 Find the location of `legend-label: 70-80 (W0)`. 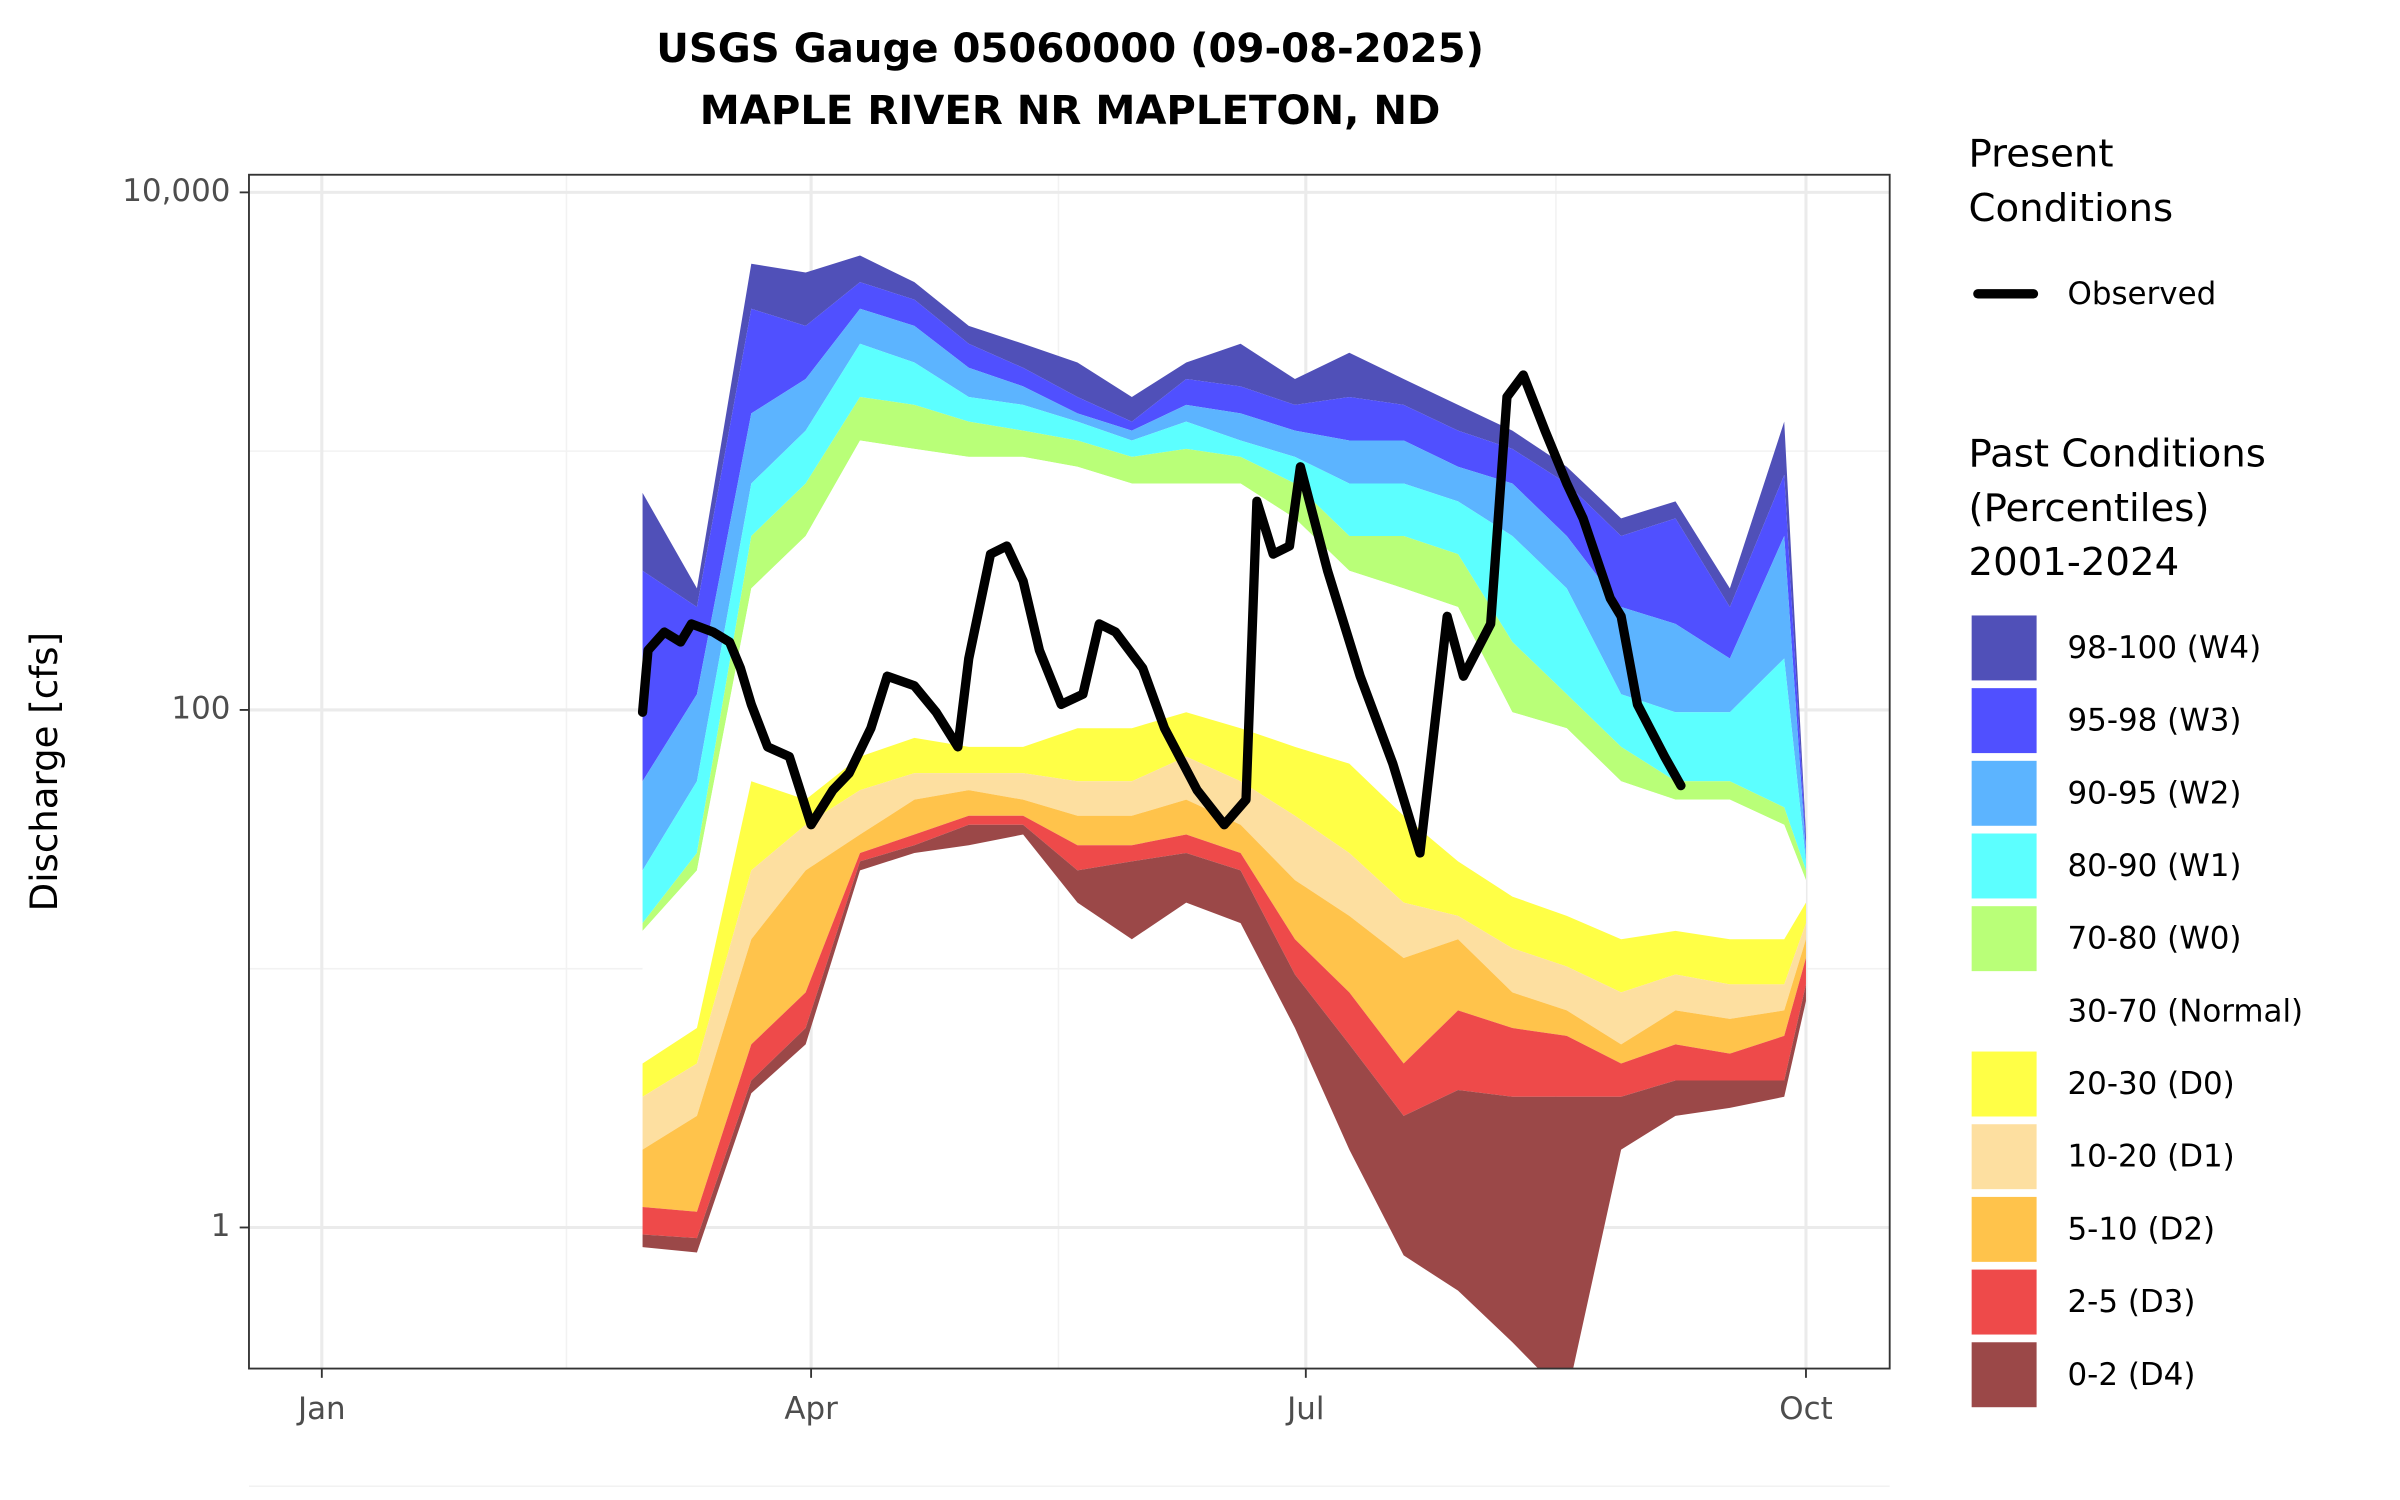

legend-label: 70-80 (W0) is located at coordinates (2155, 939).